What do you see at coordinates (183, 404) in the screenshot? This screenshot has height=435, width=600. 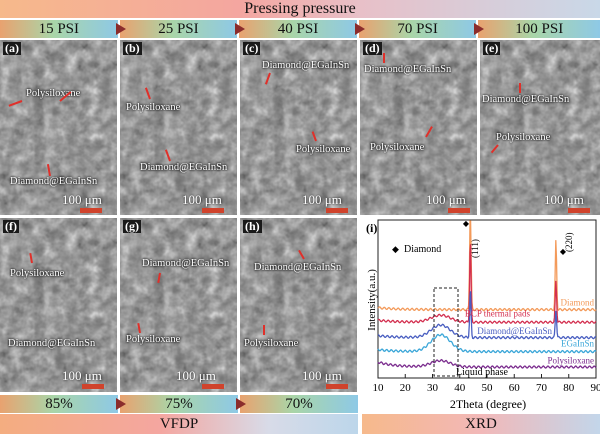 I see `vfdp-75: 75%` at bounding box center [183, 404].